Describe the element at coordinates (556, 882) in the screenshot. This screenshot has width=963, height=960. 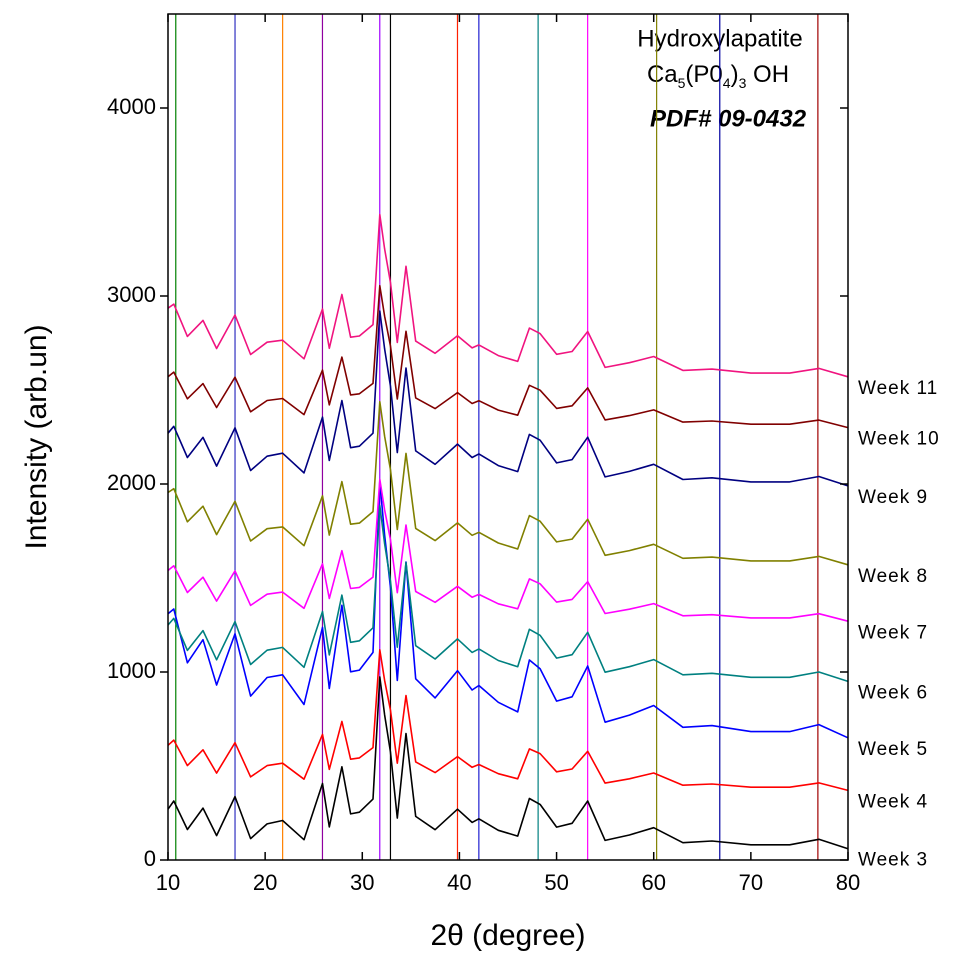
I see `x-tick-label: 50` at that location.